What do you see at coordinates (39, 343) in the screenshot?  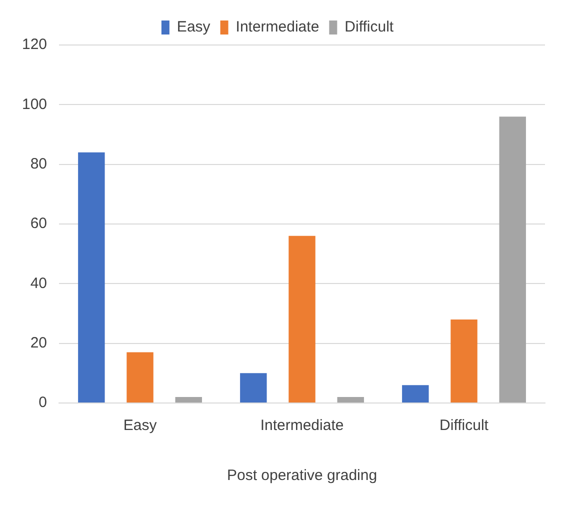 I see `y-tick-label: 20` at bounding box center [39, 343].